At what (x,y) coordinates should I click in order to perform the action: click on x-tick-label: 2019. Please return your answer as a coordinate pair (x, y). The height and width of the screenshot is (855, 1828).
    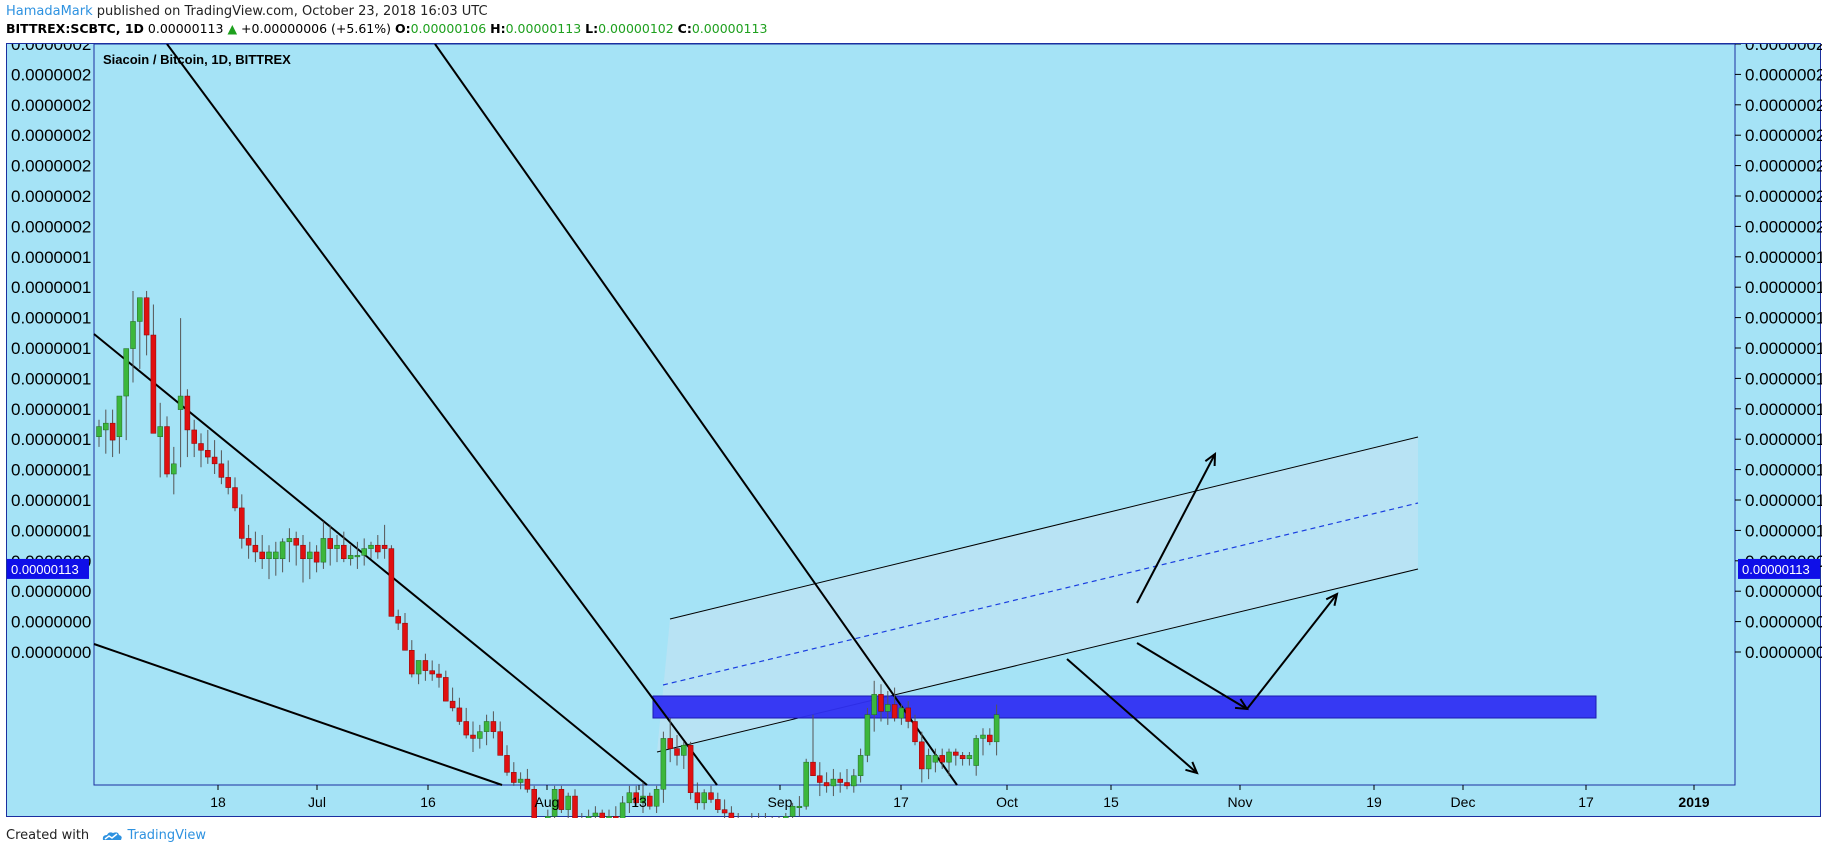
    Looking at the image, I should click on (1693, 802).